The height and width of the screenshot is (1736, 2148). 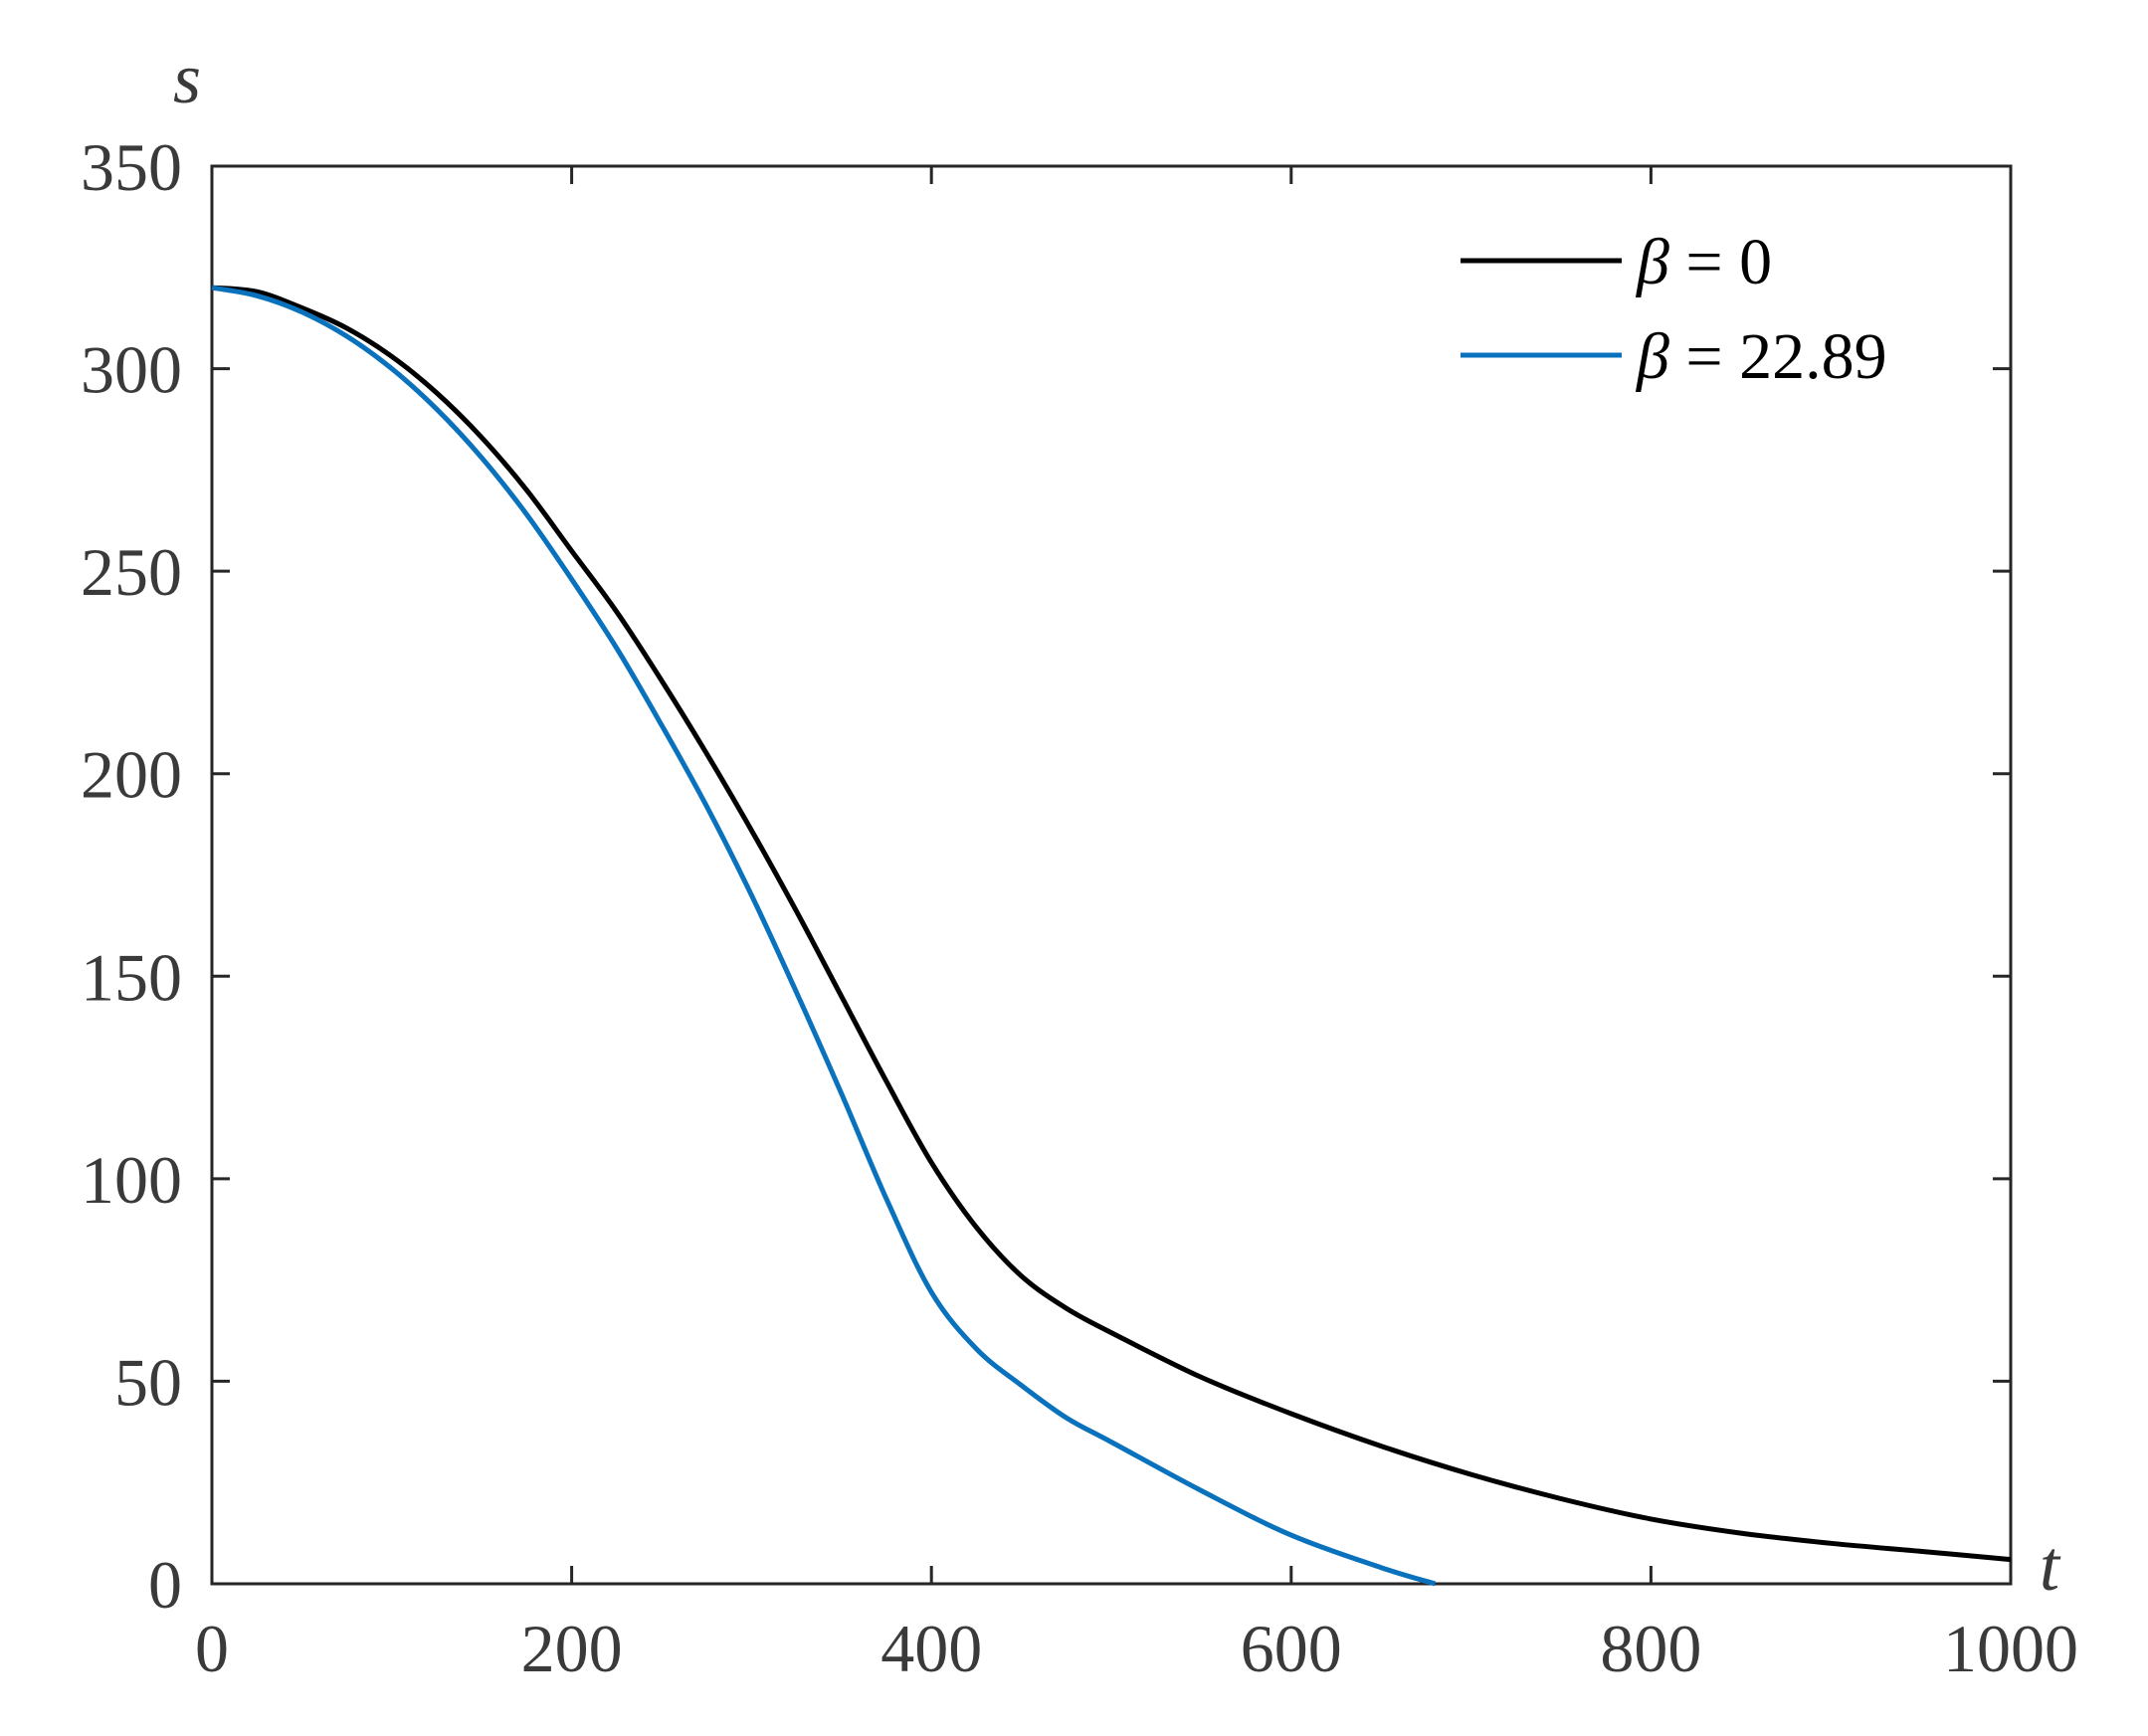 I want to click on x-tick-label: 0, so click(x=212, y=1648).